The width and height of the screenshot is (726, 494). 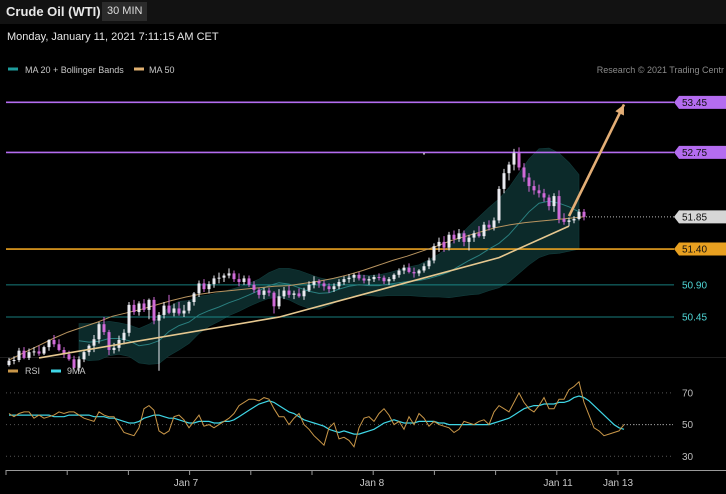 What do you see at coordinates (363, 12) in the screenshot?
I see `chart-header: Crude Oil (WTI) 30 MIN` at bounding box center [363, 12].